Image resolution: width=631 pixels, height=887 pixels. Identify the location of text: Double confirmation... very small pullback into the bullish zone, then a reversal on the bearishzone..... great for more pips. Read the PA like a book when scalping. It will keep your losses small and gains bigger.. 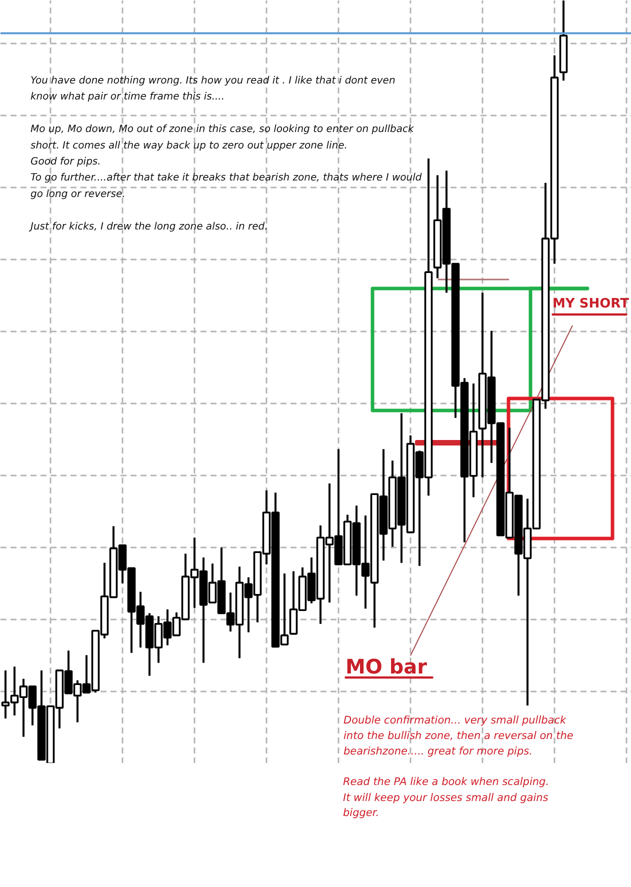
(458, 766).